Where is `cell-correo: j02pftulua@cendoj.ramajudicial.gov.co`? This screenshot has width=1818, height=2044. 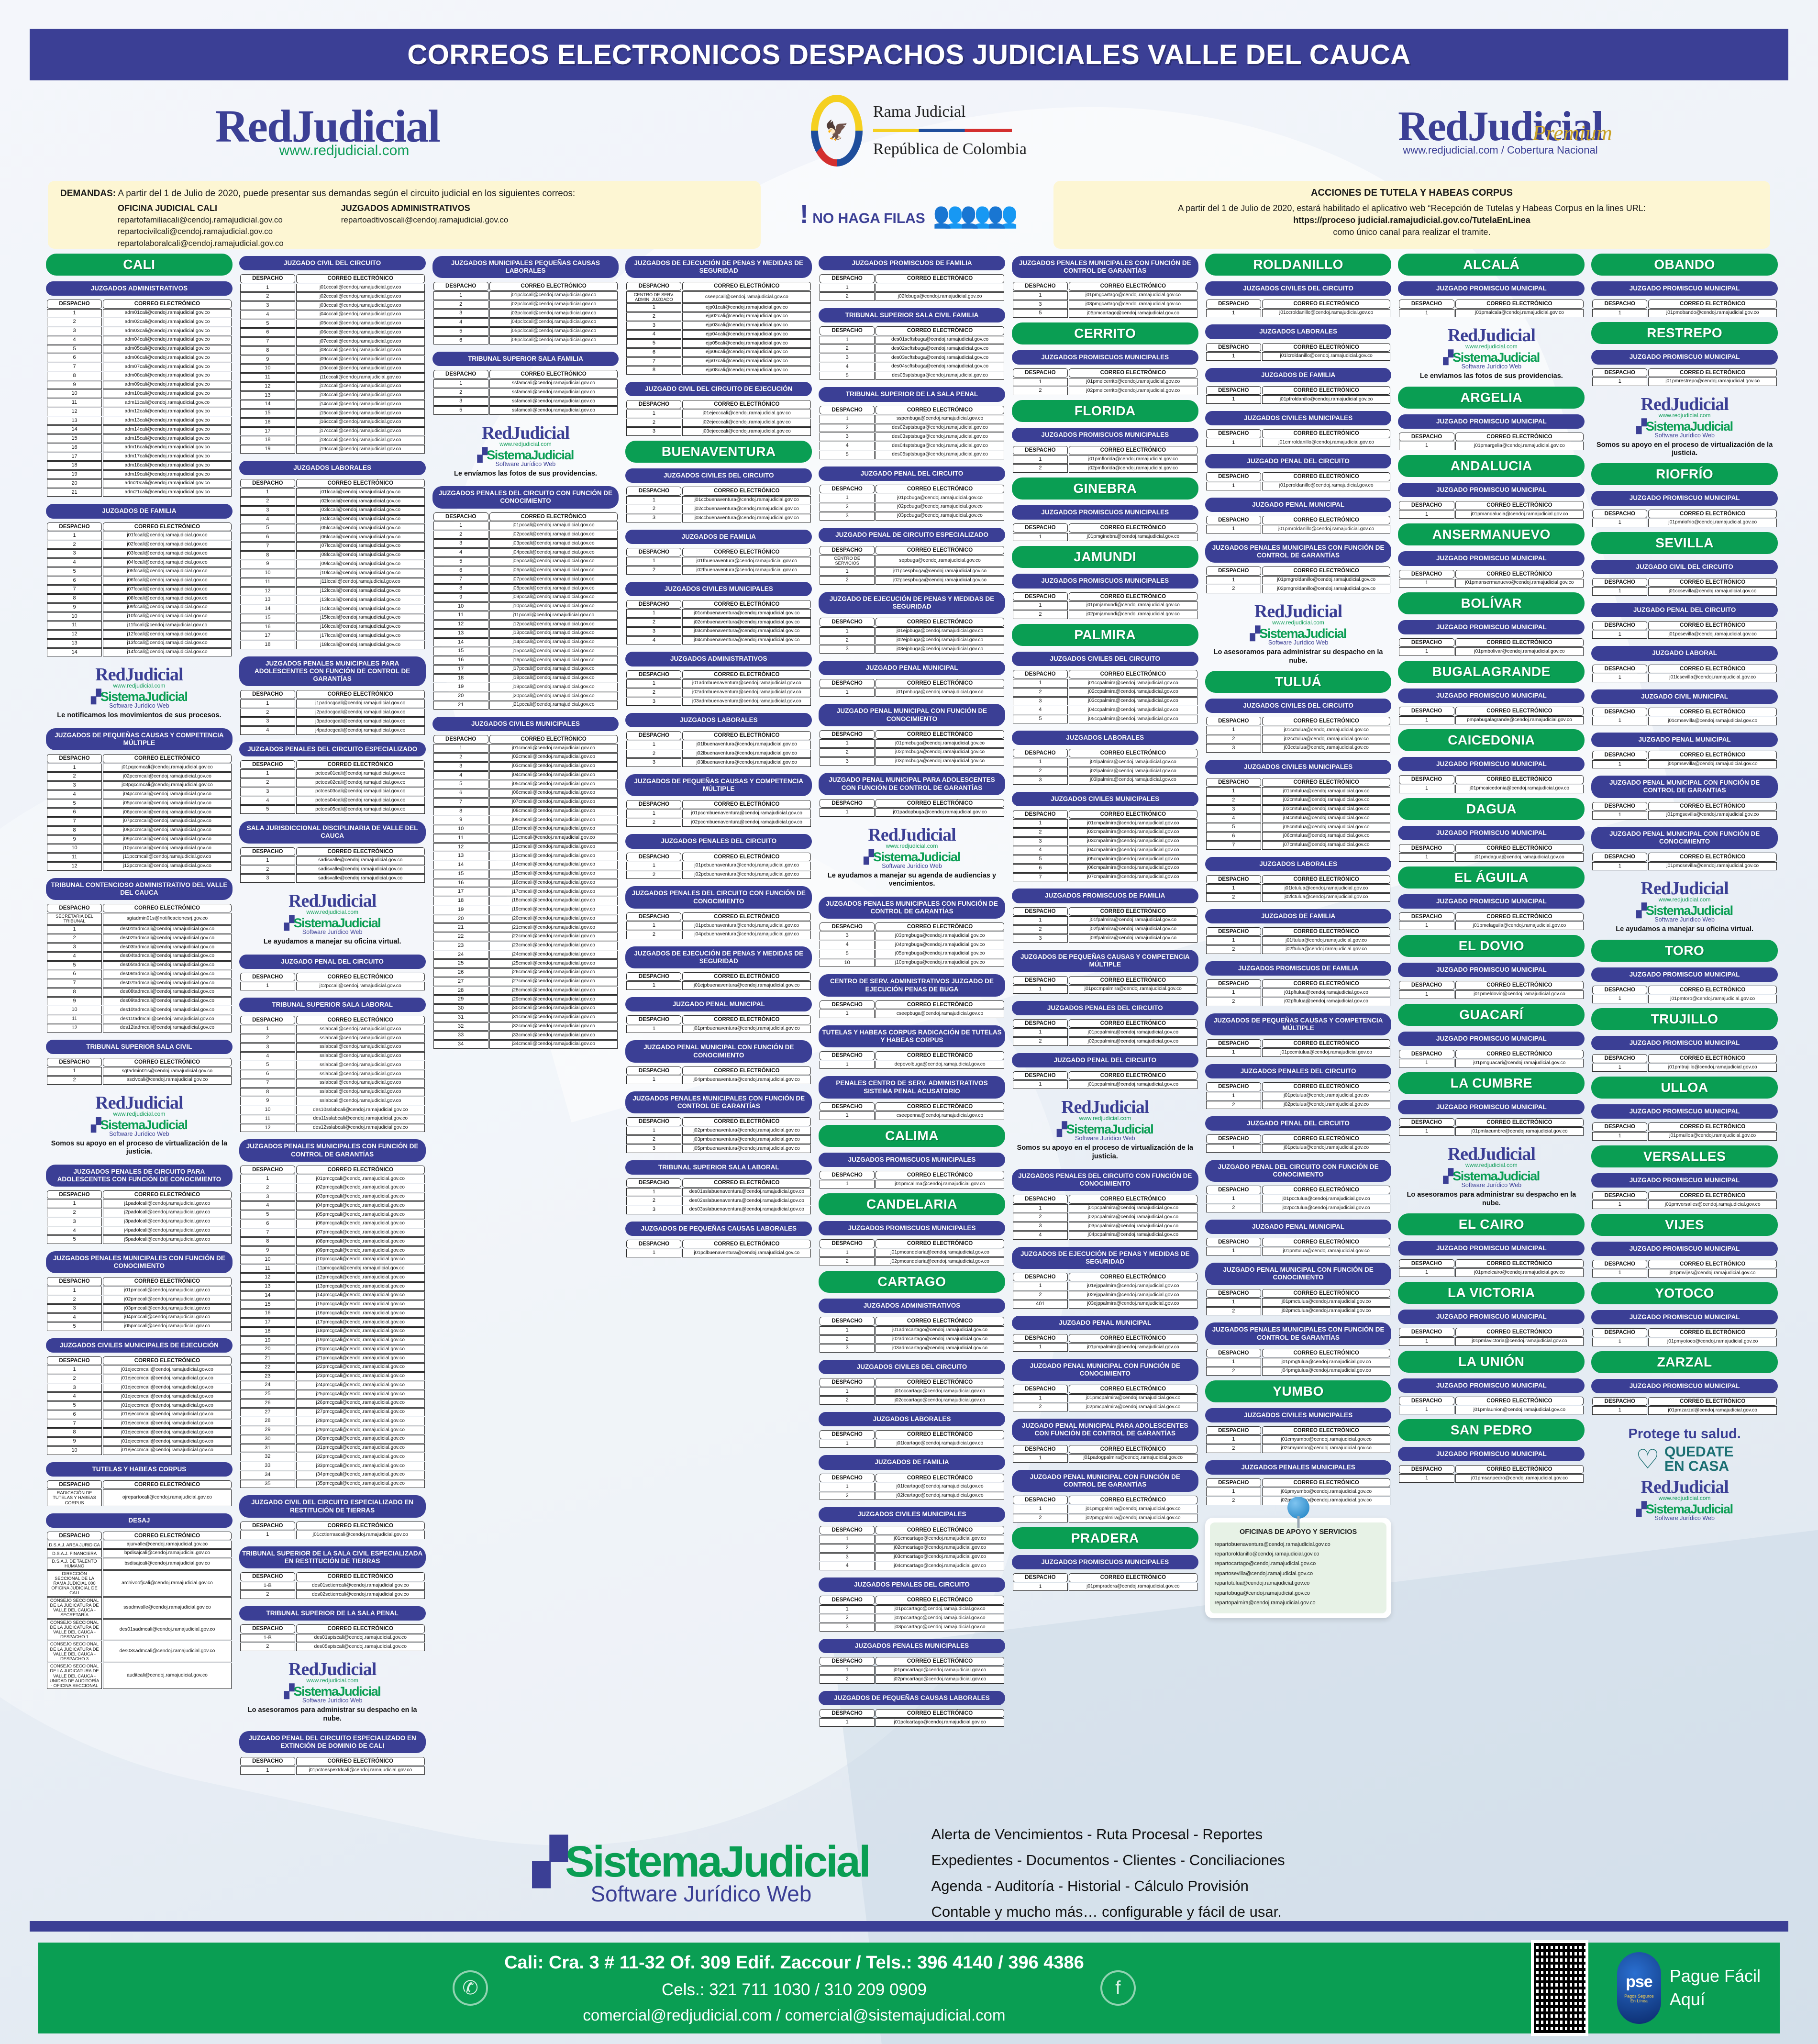
cell-correo: j02pftulua@cendoj.ramajudicial.gov.co is located at coordinates (1326, 1001).